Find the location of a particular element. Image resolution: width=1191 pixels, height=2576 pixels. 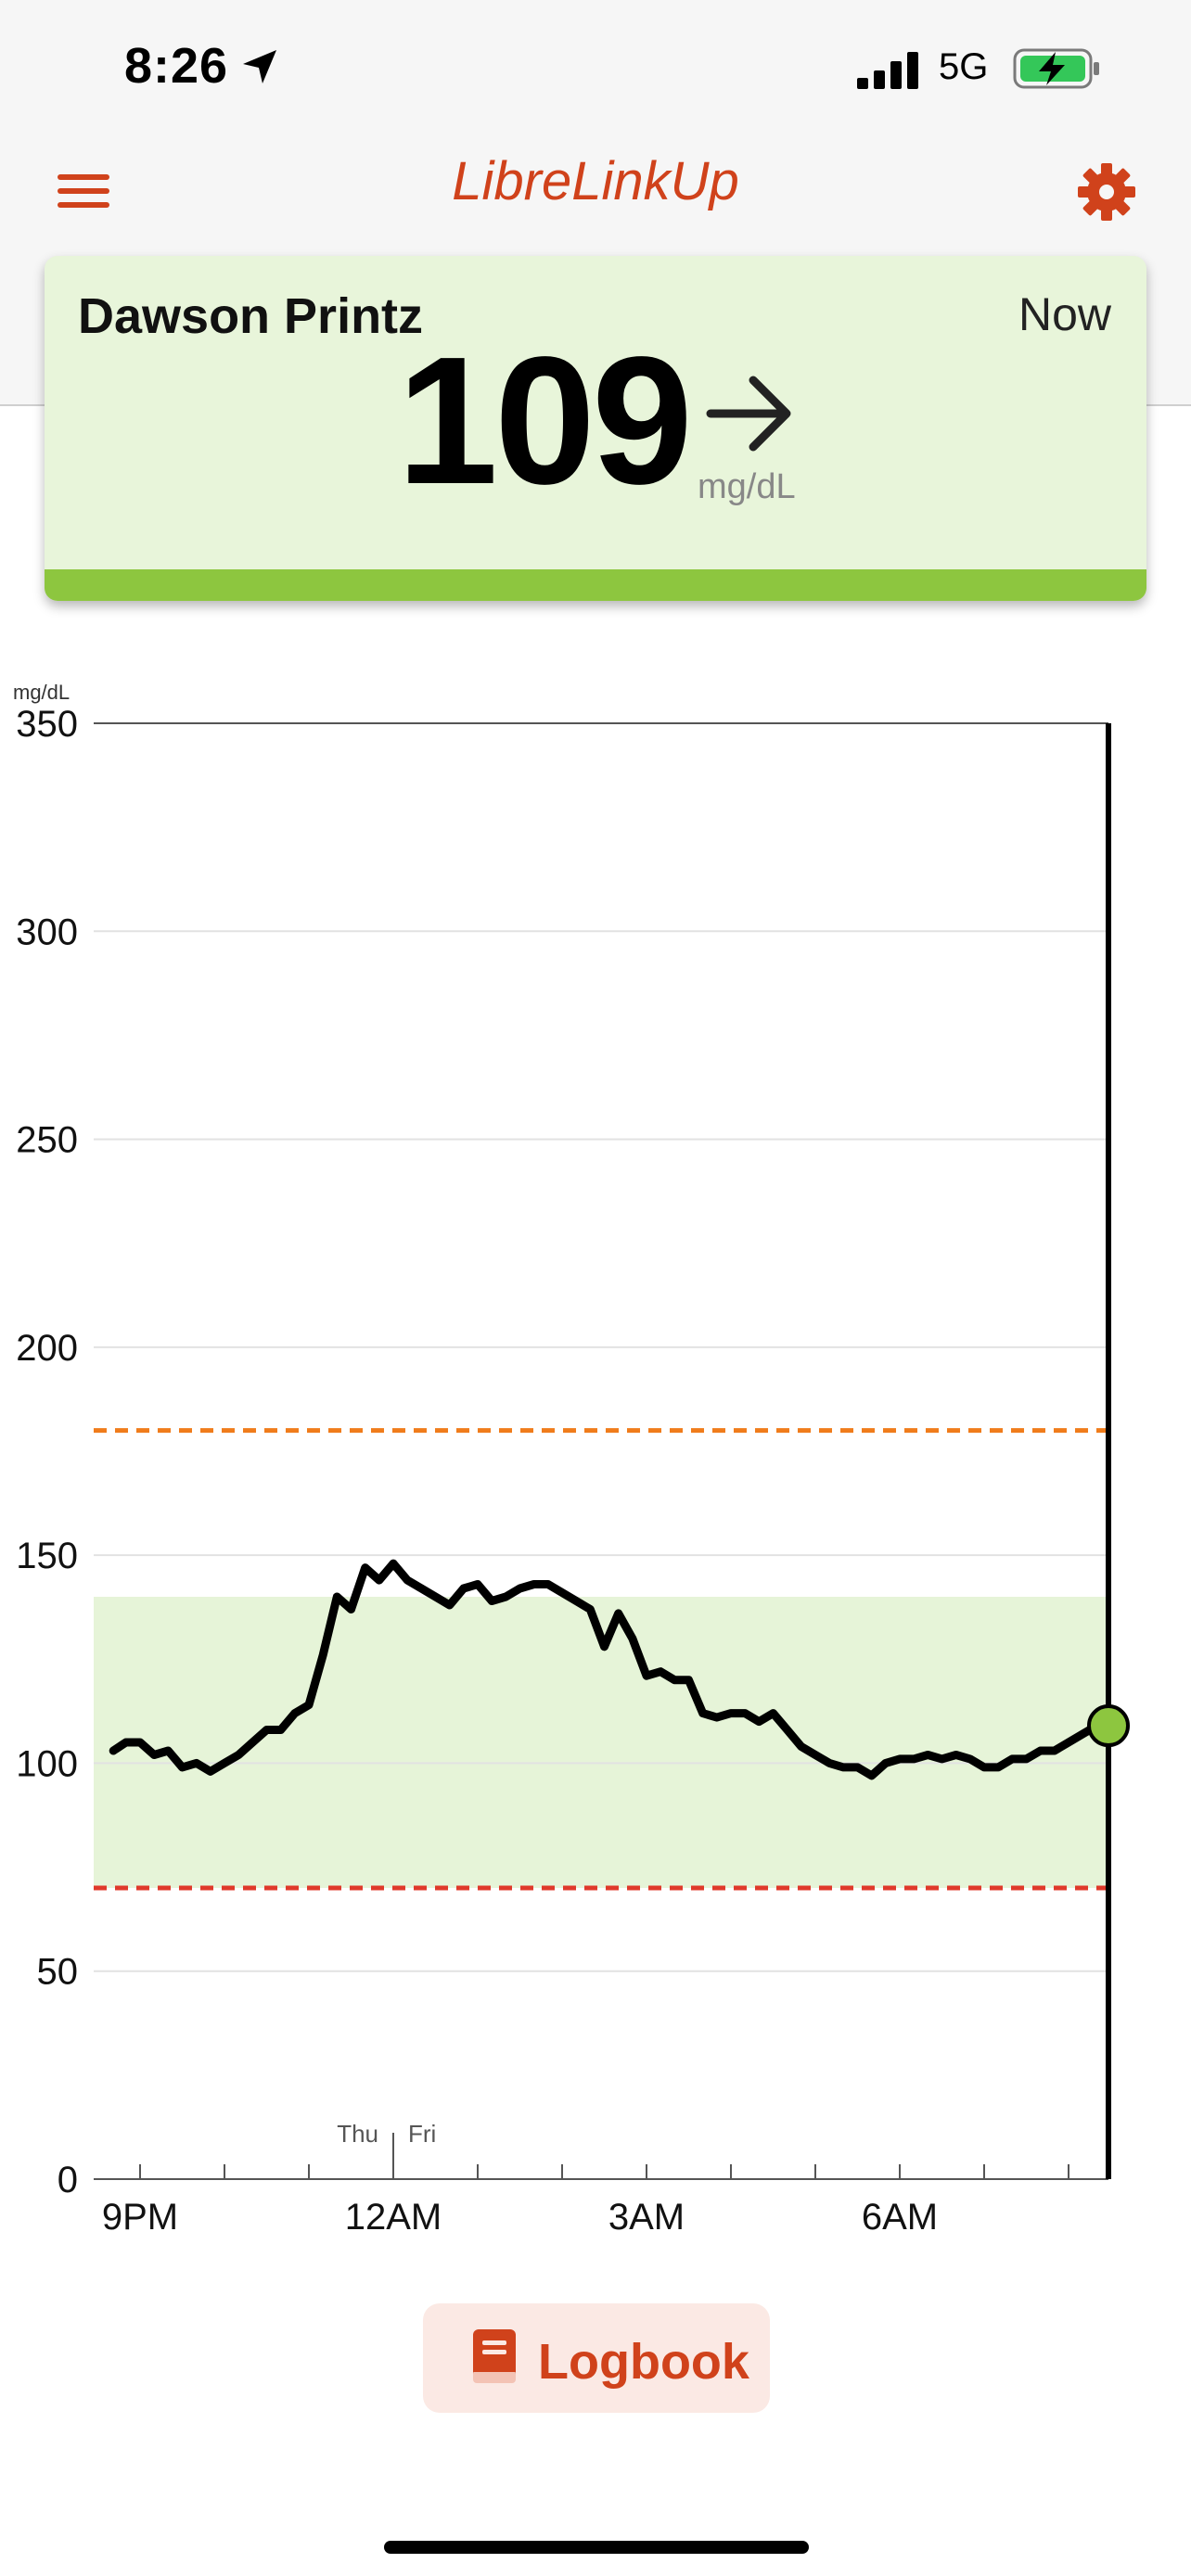

glucose-value: 109 is located at coordinates (545, 420).